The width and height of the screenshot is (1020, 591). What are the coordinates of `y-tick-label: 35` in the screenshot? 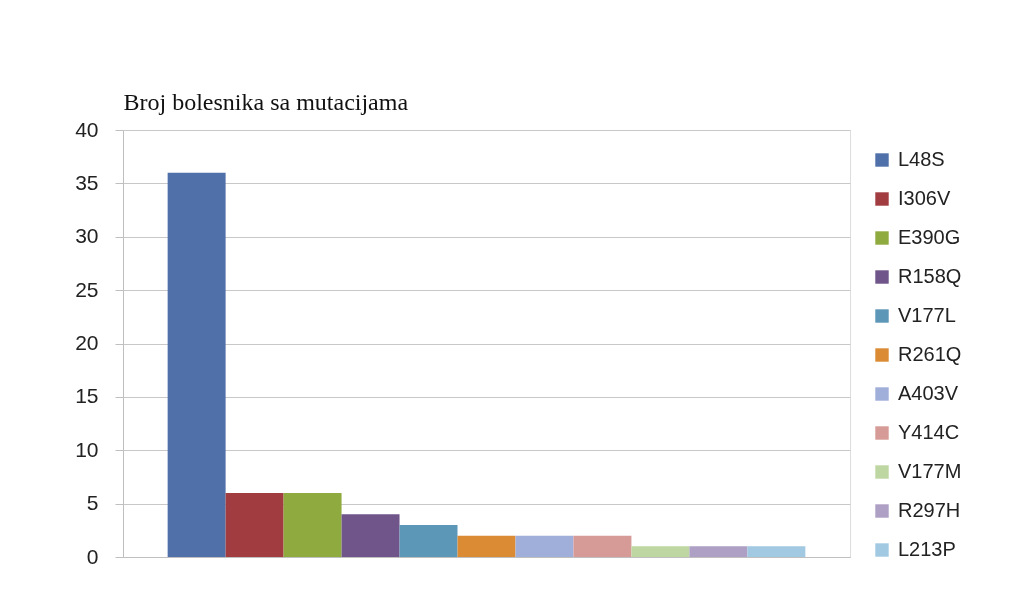 It's located at (87, 182).